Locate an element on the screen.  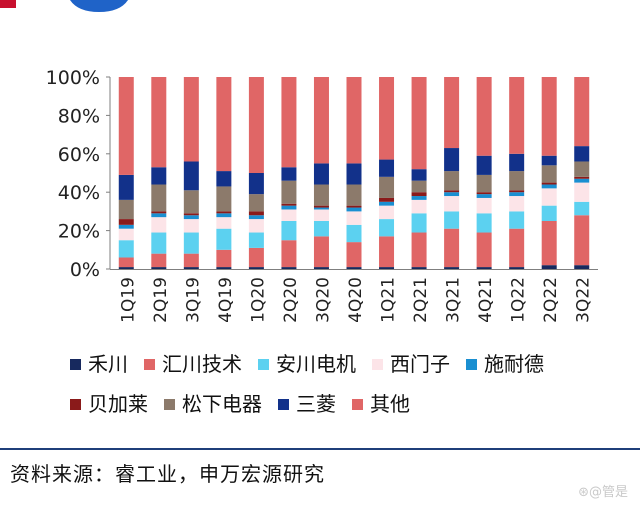
x-tick-label: 4Q20 is located at coordinates (356, 300).